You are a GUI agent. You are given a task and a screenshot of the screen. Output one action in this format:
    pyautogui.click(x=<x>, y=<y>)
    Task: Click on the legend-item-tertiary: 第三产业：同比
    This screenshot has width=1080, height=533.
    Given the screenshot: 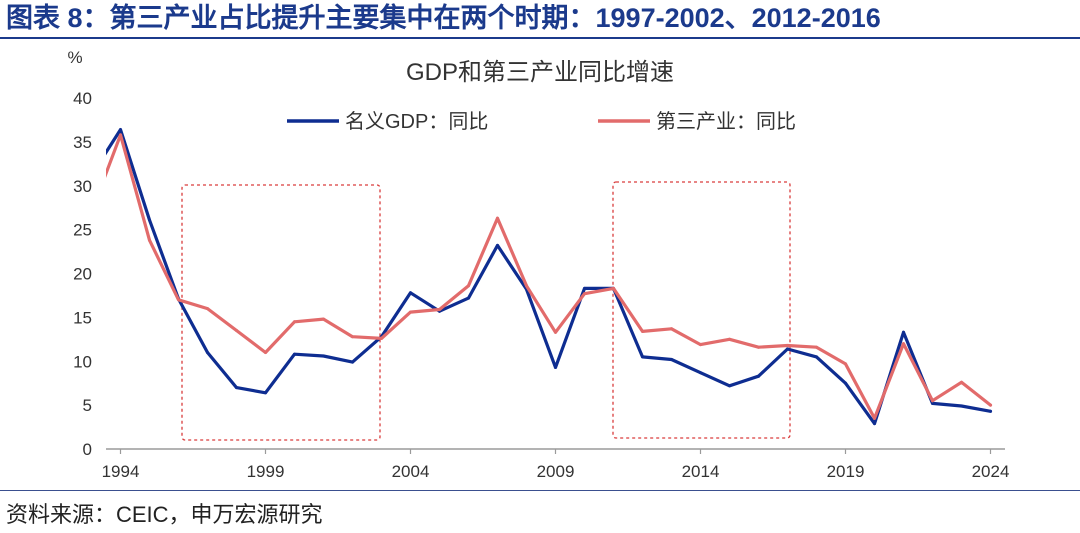 What is the action you would take?
    pyautogui.click(x=697, y=121)
    